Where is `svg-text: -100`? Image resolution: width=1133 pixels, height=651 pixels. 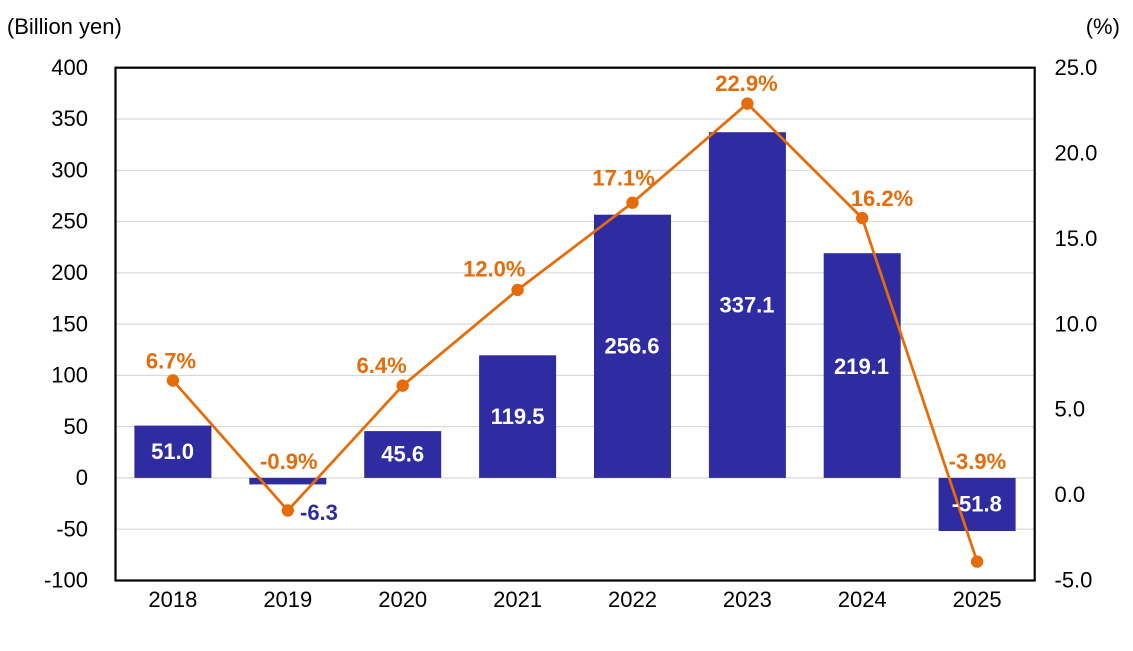
svg-text: -100 is located at coordinates (66, 580).